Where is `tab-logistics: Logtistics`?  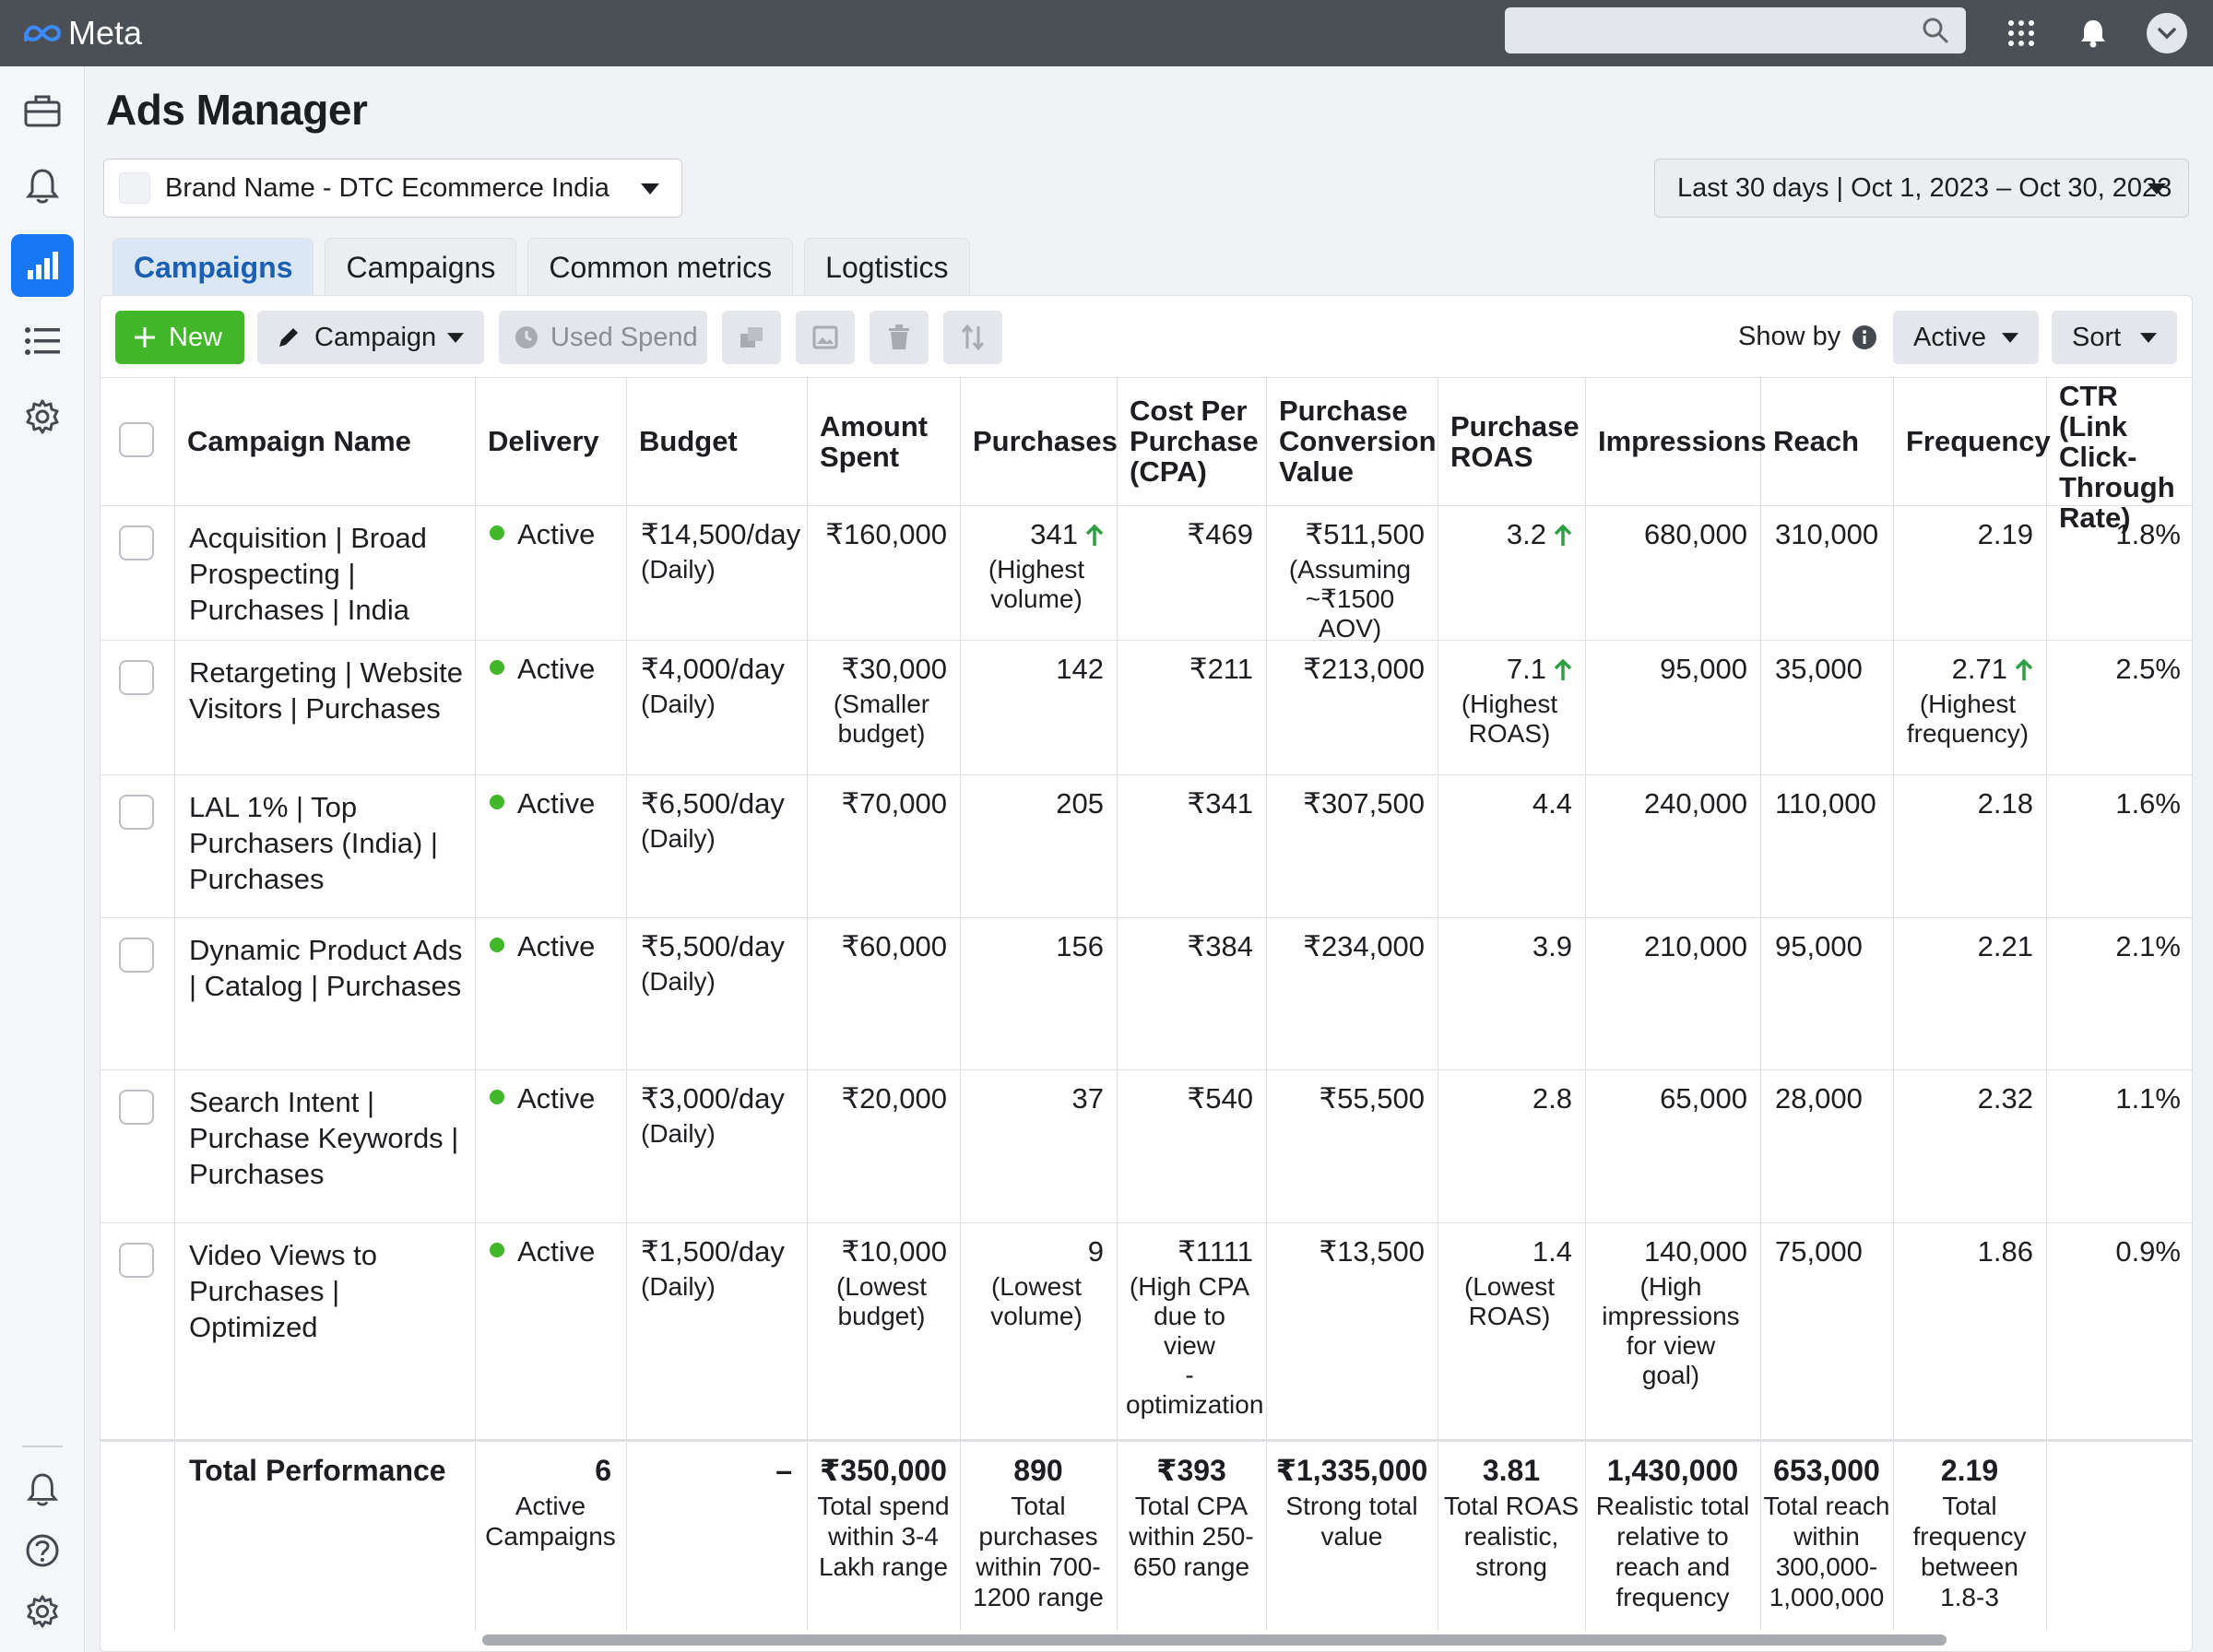
tab-logistics: Logtistics is located at coordinates (887, 267).